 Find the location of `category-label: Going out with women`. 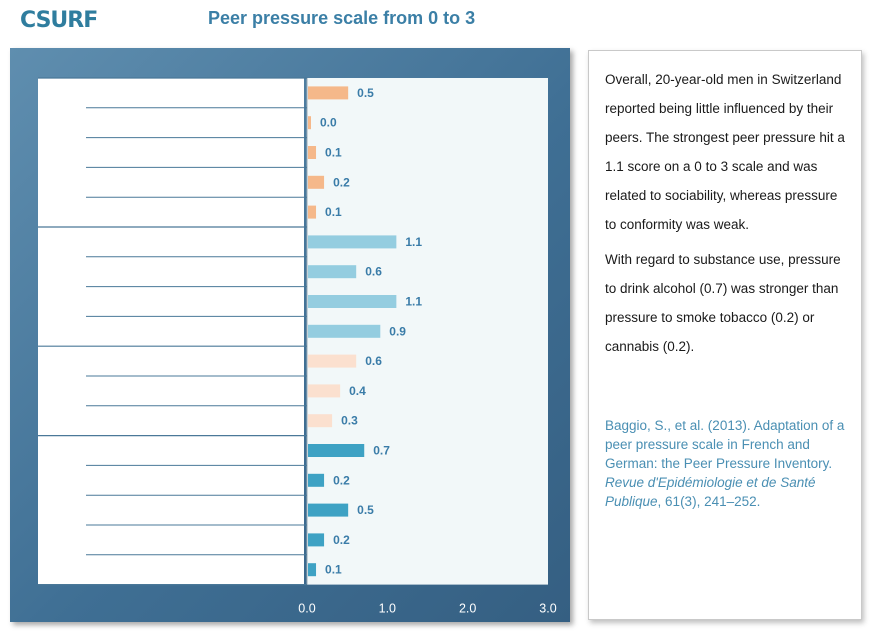

category-label: Going out with women is located at coordinates (240, 361).